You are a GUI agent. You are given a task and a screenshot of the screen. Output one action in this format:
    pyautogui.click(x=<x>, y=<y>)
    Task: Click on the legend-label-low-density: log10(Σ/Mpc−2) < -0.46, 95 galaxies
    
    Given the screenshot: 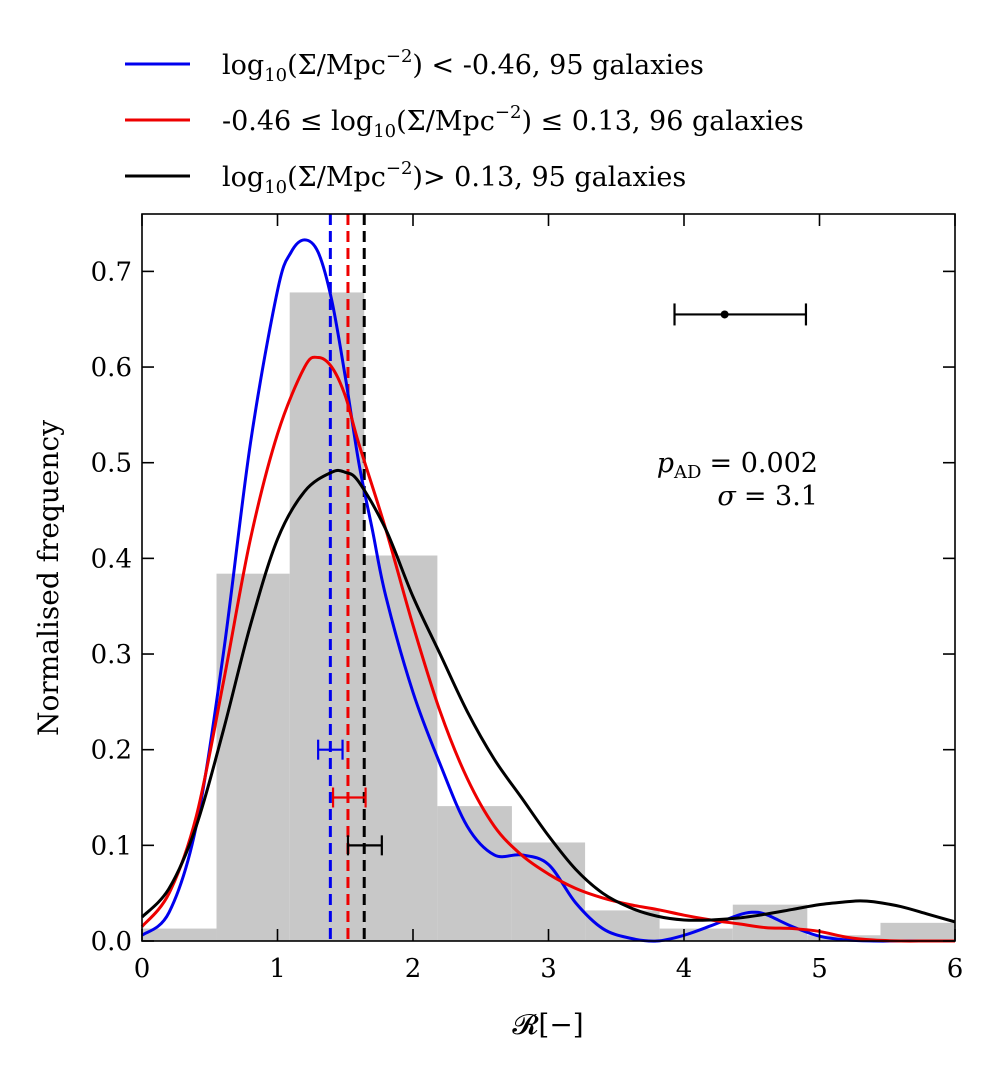 What is the action you would take?
    pyautogui.click(x=463, y=66)
    